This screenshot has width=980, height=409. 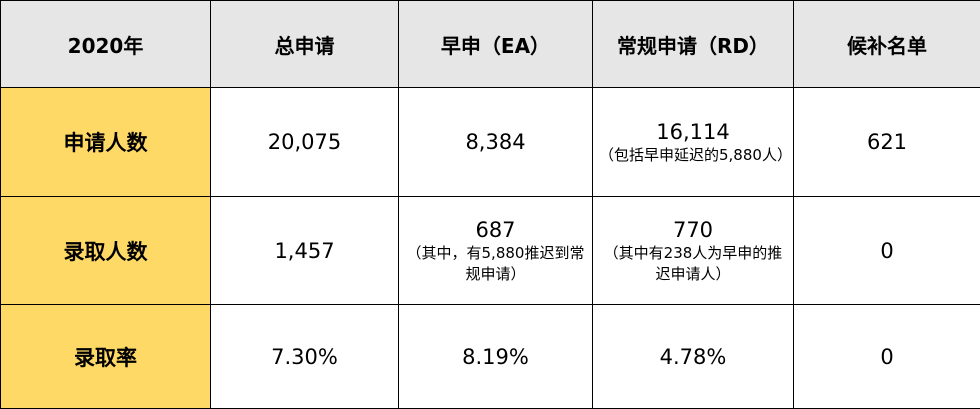 I want to click on cell-note: （包括早申延迟的5,880人）, so click(x=693, y=155).